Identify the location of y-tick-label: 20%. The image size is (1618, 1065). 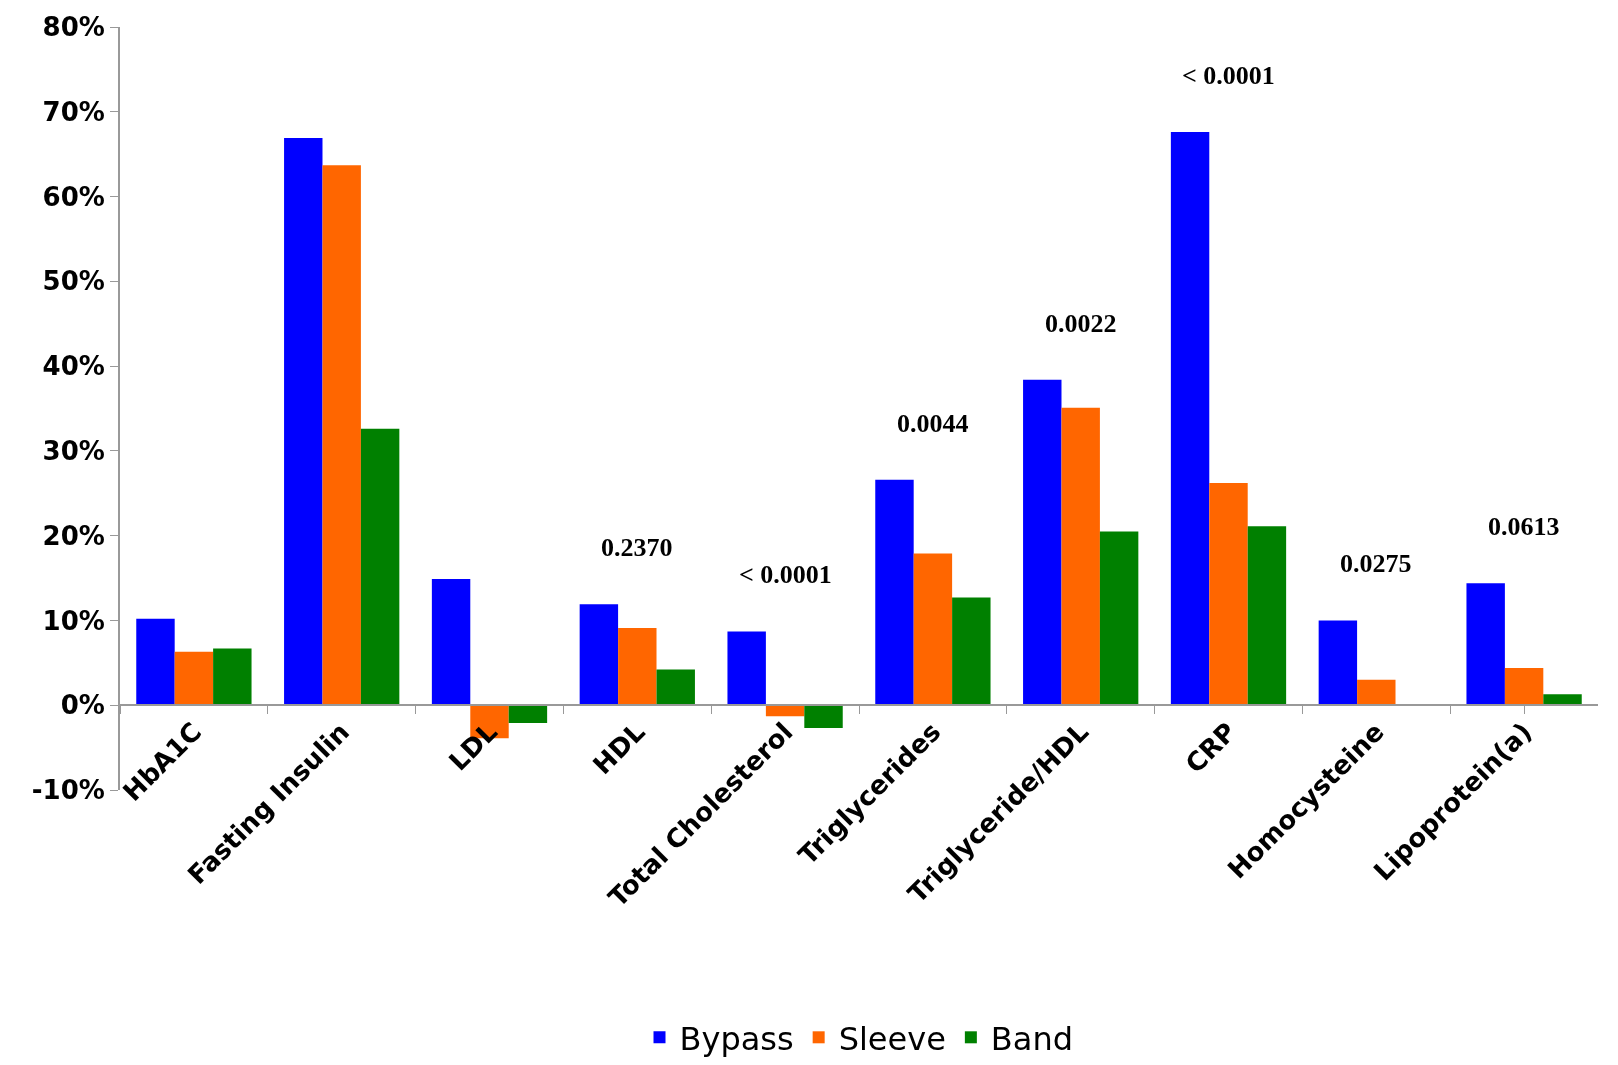
(73, 535).